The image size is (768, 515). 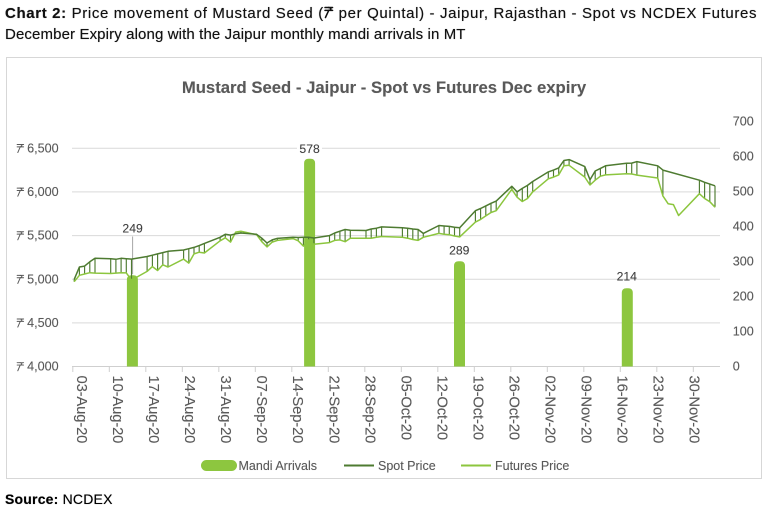 What do you see at coordinates (43, 279) in the screenshot?
I see `svg-text: 5,000` at bounding box center [43, 279].